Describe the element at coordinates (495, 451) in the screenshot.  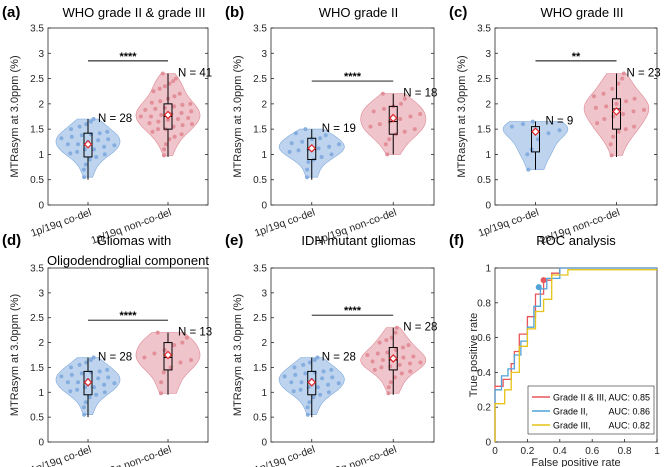
I see `x-tick-label: 0` at that location.